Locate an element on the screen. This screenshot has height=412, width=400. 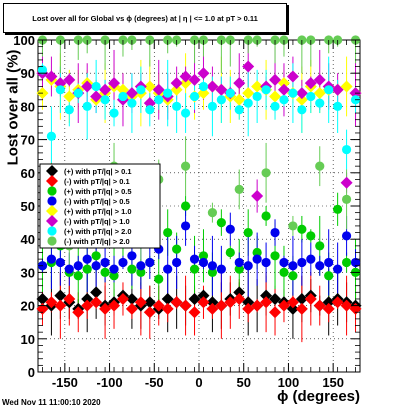
legend-label: (+) with pT/|q| > 2.0 is located at coordinates (98, 231).